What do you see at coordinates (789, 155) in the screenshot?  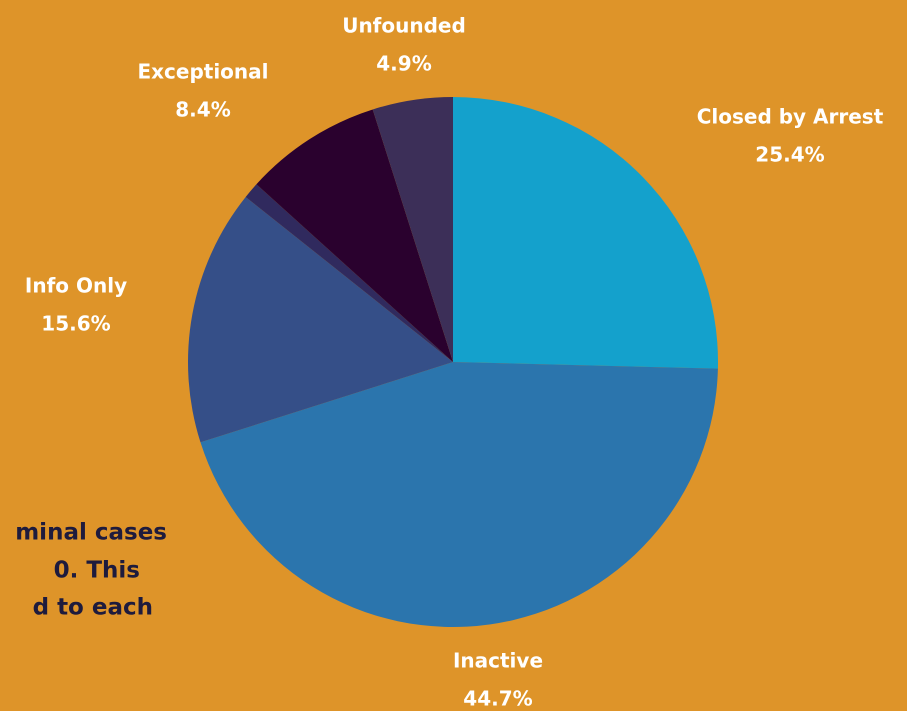 I see `value-label: 25.4%` at bounding box center [789, 155].